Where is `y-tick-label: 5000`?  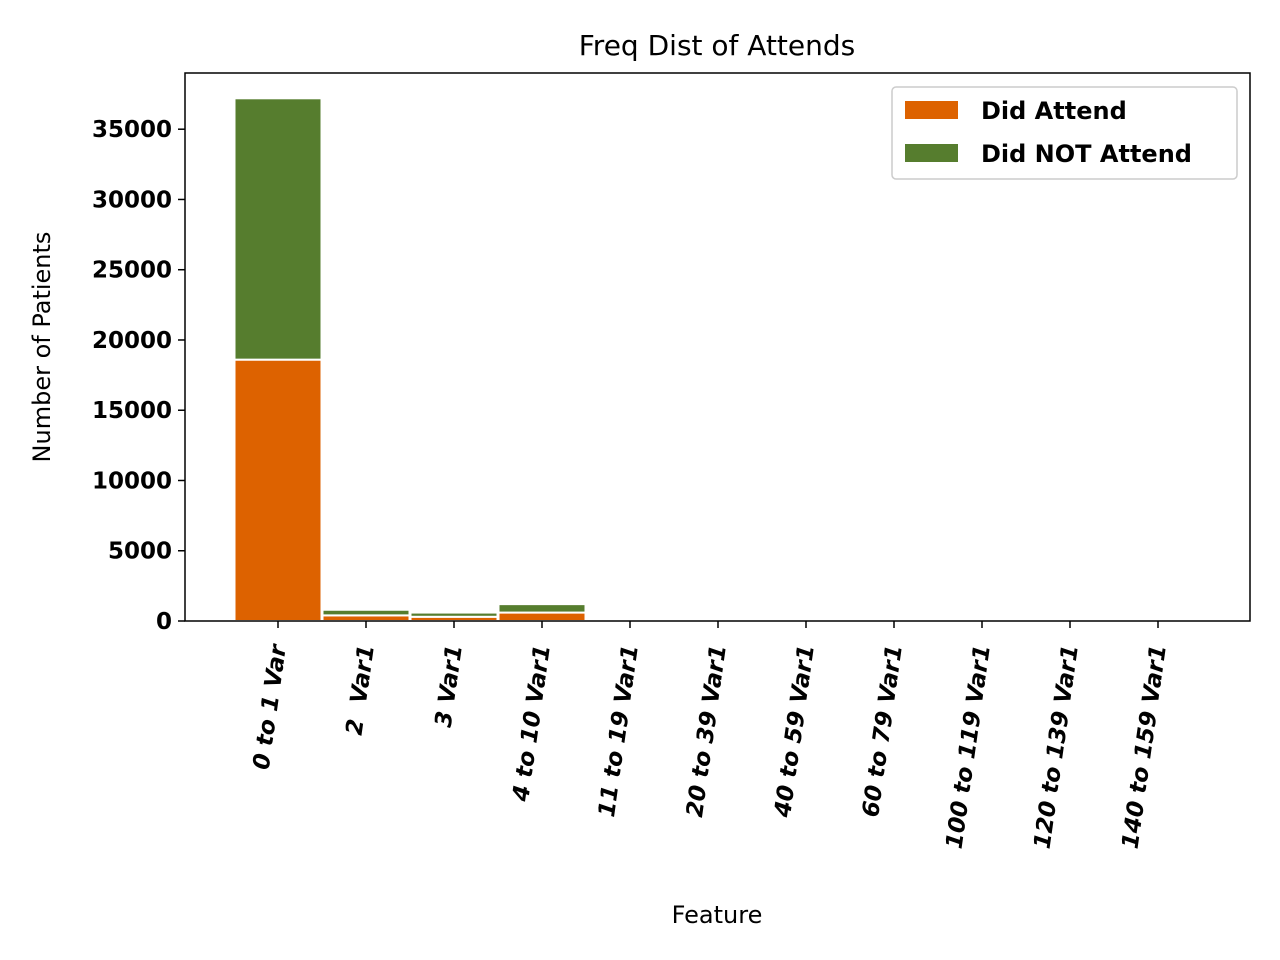
y-tick-label: 5000 is located at coordinates (140, 552).